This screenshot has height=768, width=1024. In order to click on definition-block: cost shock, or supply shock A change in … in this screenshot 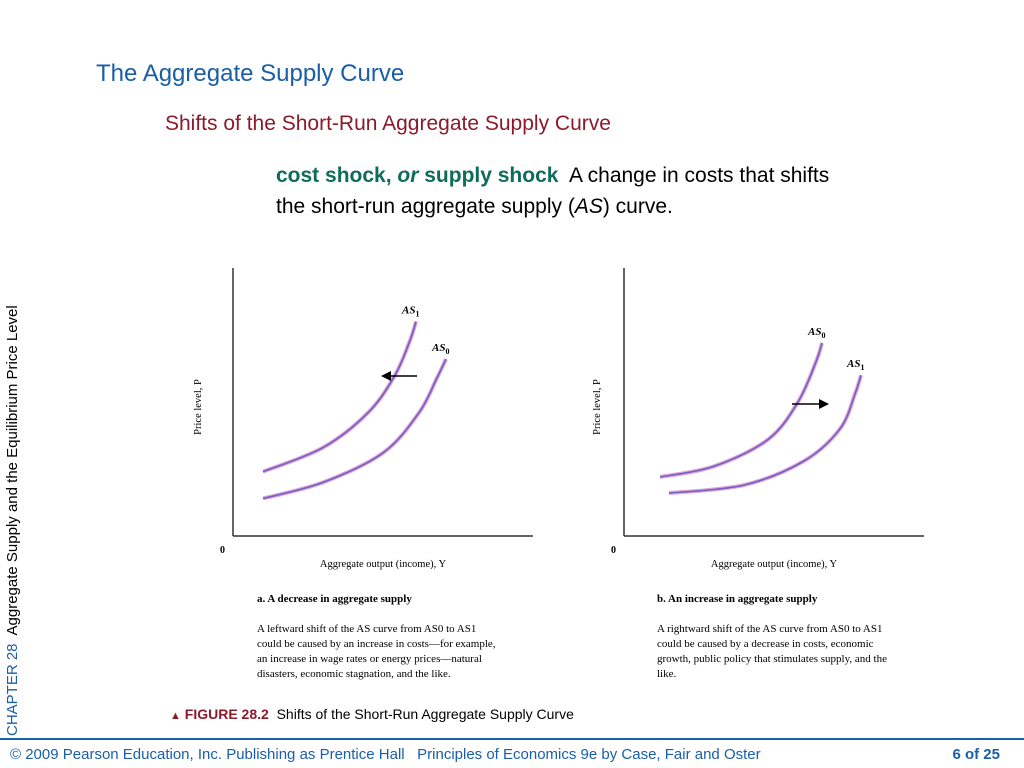, I will do `click(561, 191)`.